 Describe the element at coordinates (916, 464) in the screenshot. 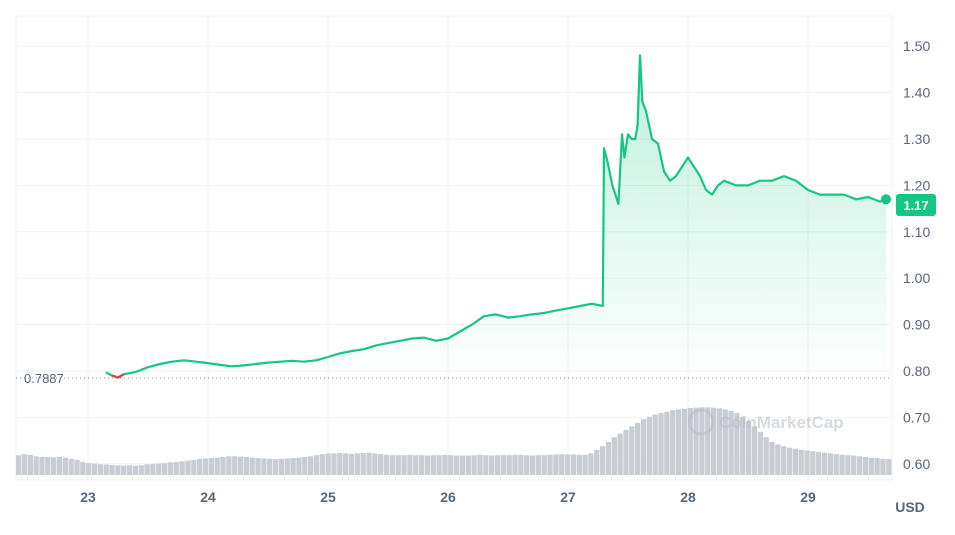

I see `y-tick-label: 0.60` at that location.